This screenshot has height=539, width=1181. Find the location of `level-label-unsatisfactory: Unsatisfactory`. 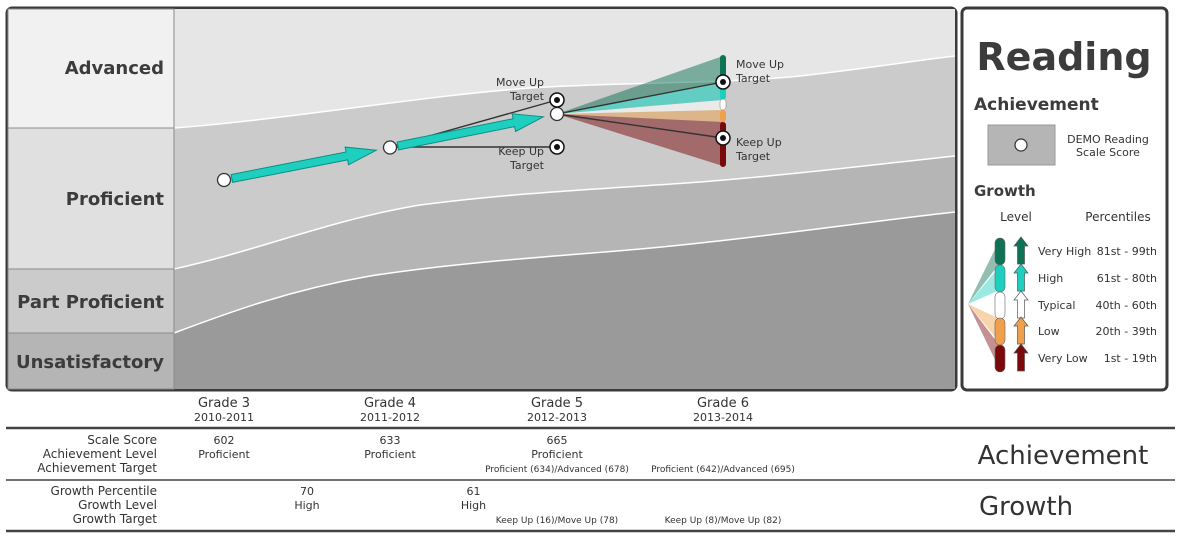

level-label-unsatisfactory: Unsatisfactory is located at coordinates (90, 362).